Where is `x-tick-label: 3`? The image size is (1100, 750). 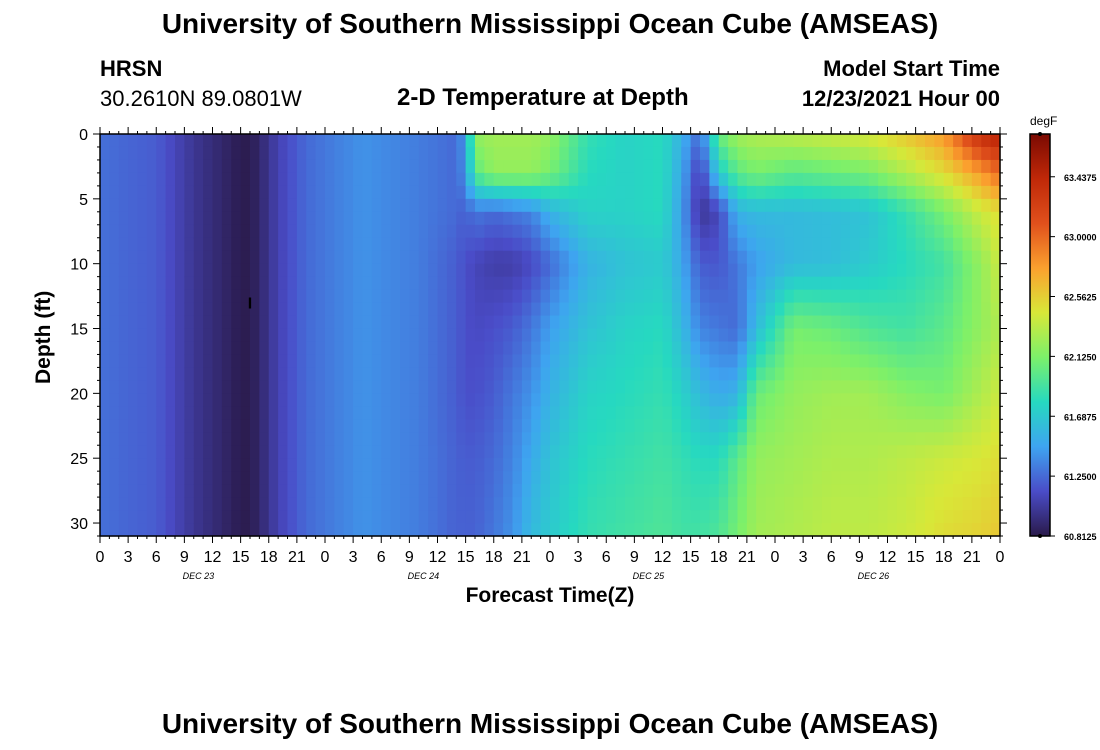 x-tick-label: 3 is located at coordinates (578, 557).